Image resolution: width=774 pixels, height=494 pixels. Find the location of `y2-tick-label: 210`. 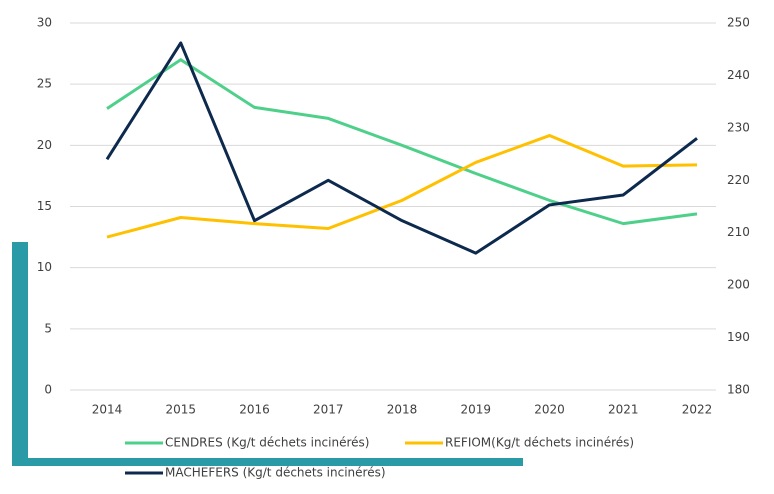

y2-tick-label: 210 is located at coordinates (738, 232).